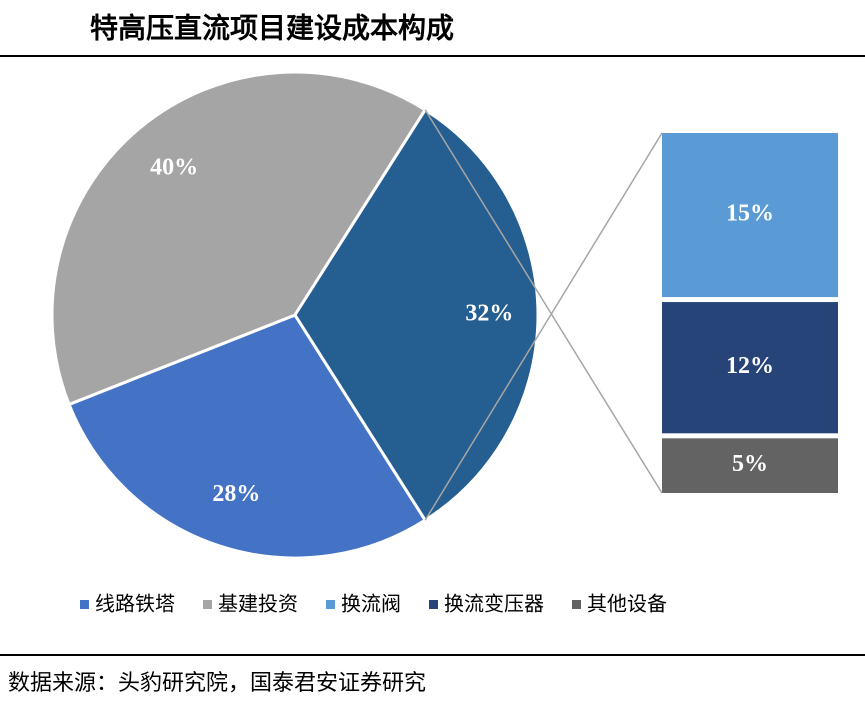  I want to click on value-label: 15%, so click(750, 214).